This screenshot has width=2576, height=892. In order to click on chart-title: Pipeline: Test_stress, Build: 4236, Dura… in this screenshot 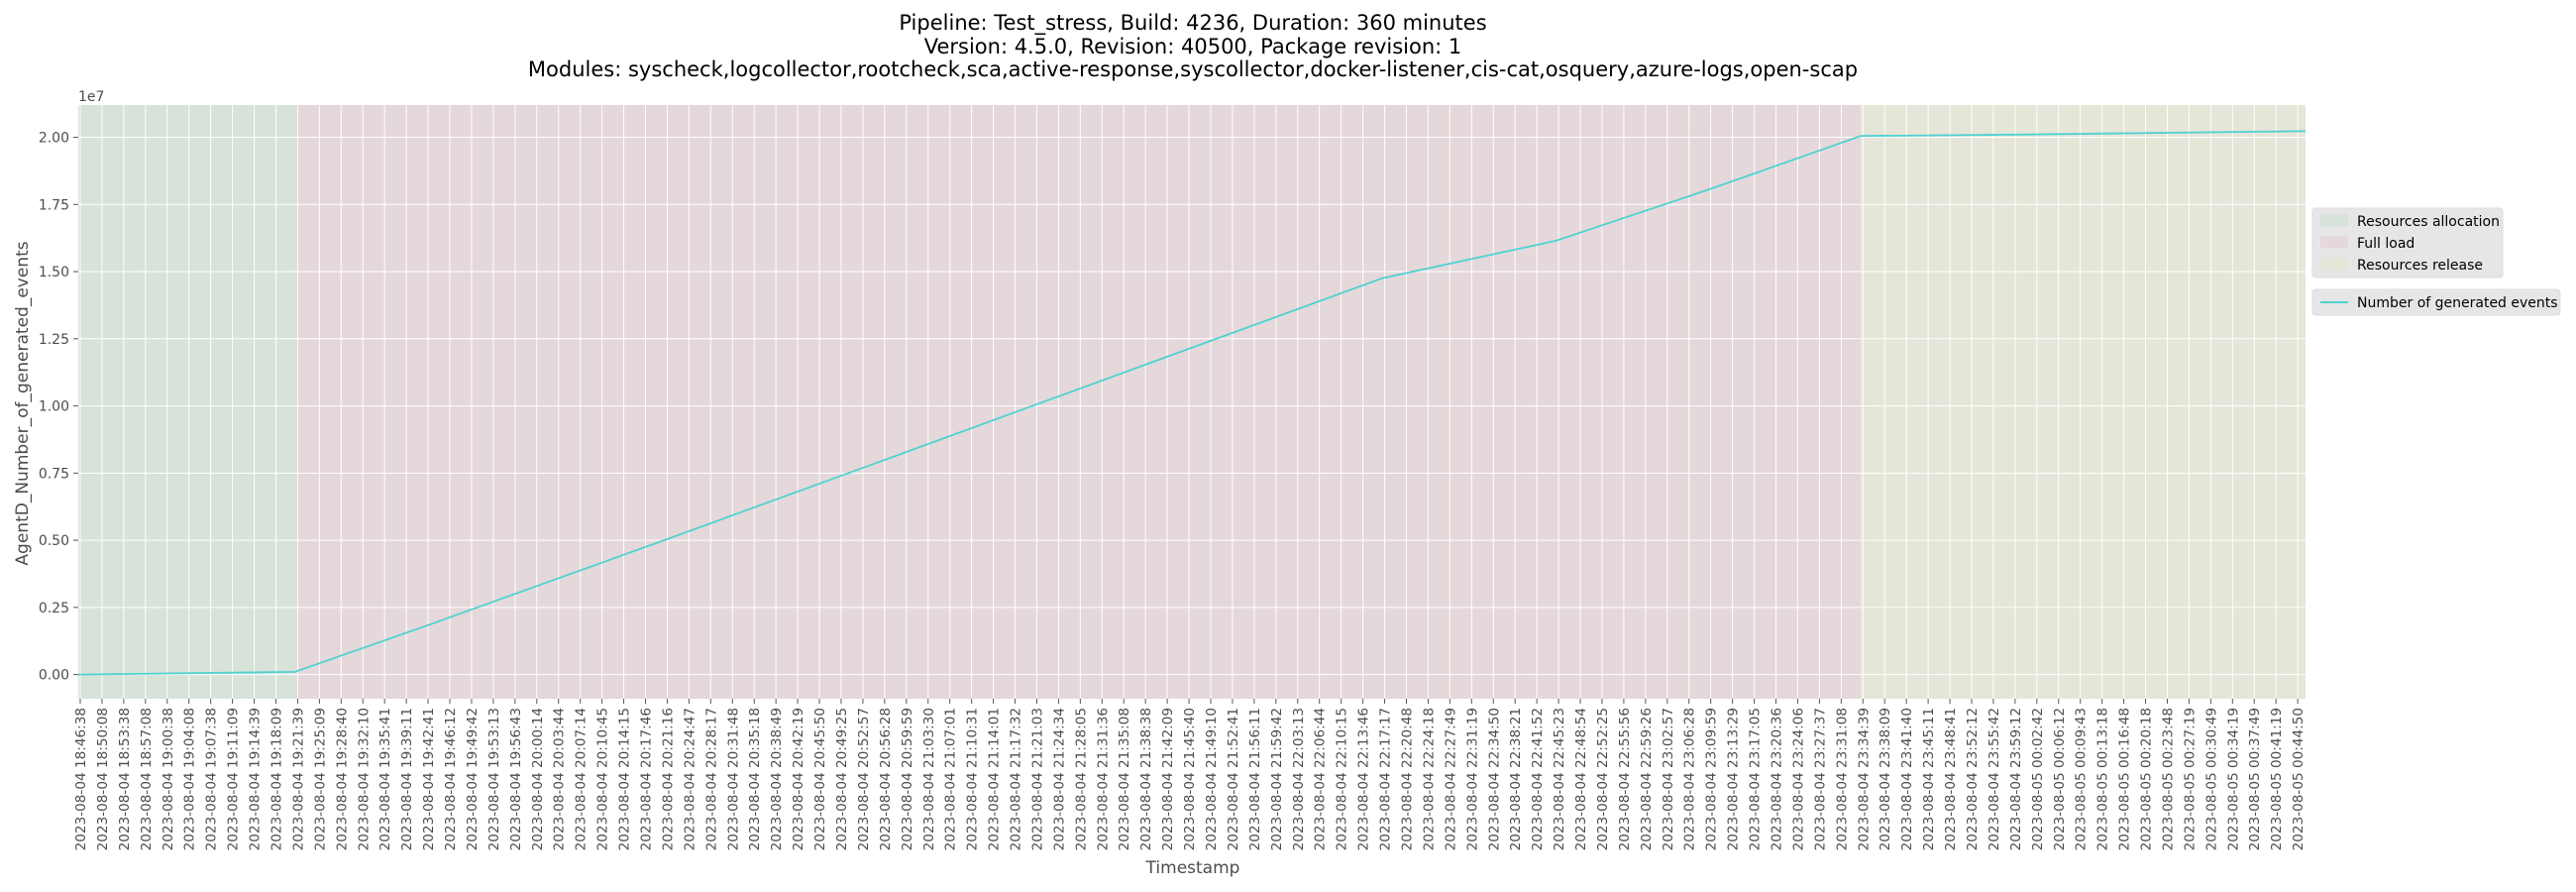, I will do `click(1193, 46)`.